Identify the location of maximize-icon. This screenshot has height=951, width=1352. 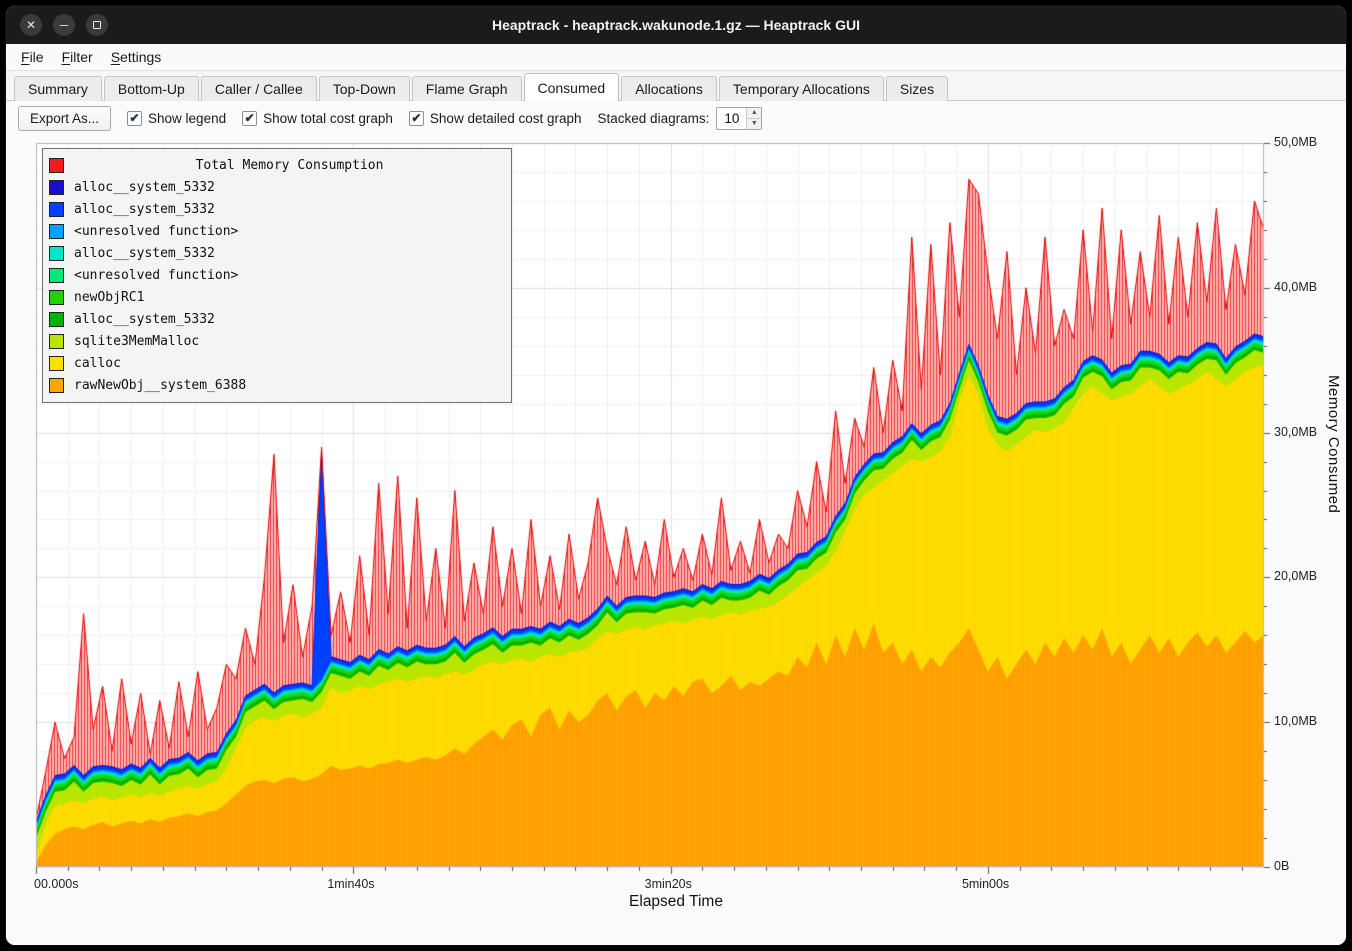
(97, 25).